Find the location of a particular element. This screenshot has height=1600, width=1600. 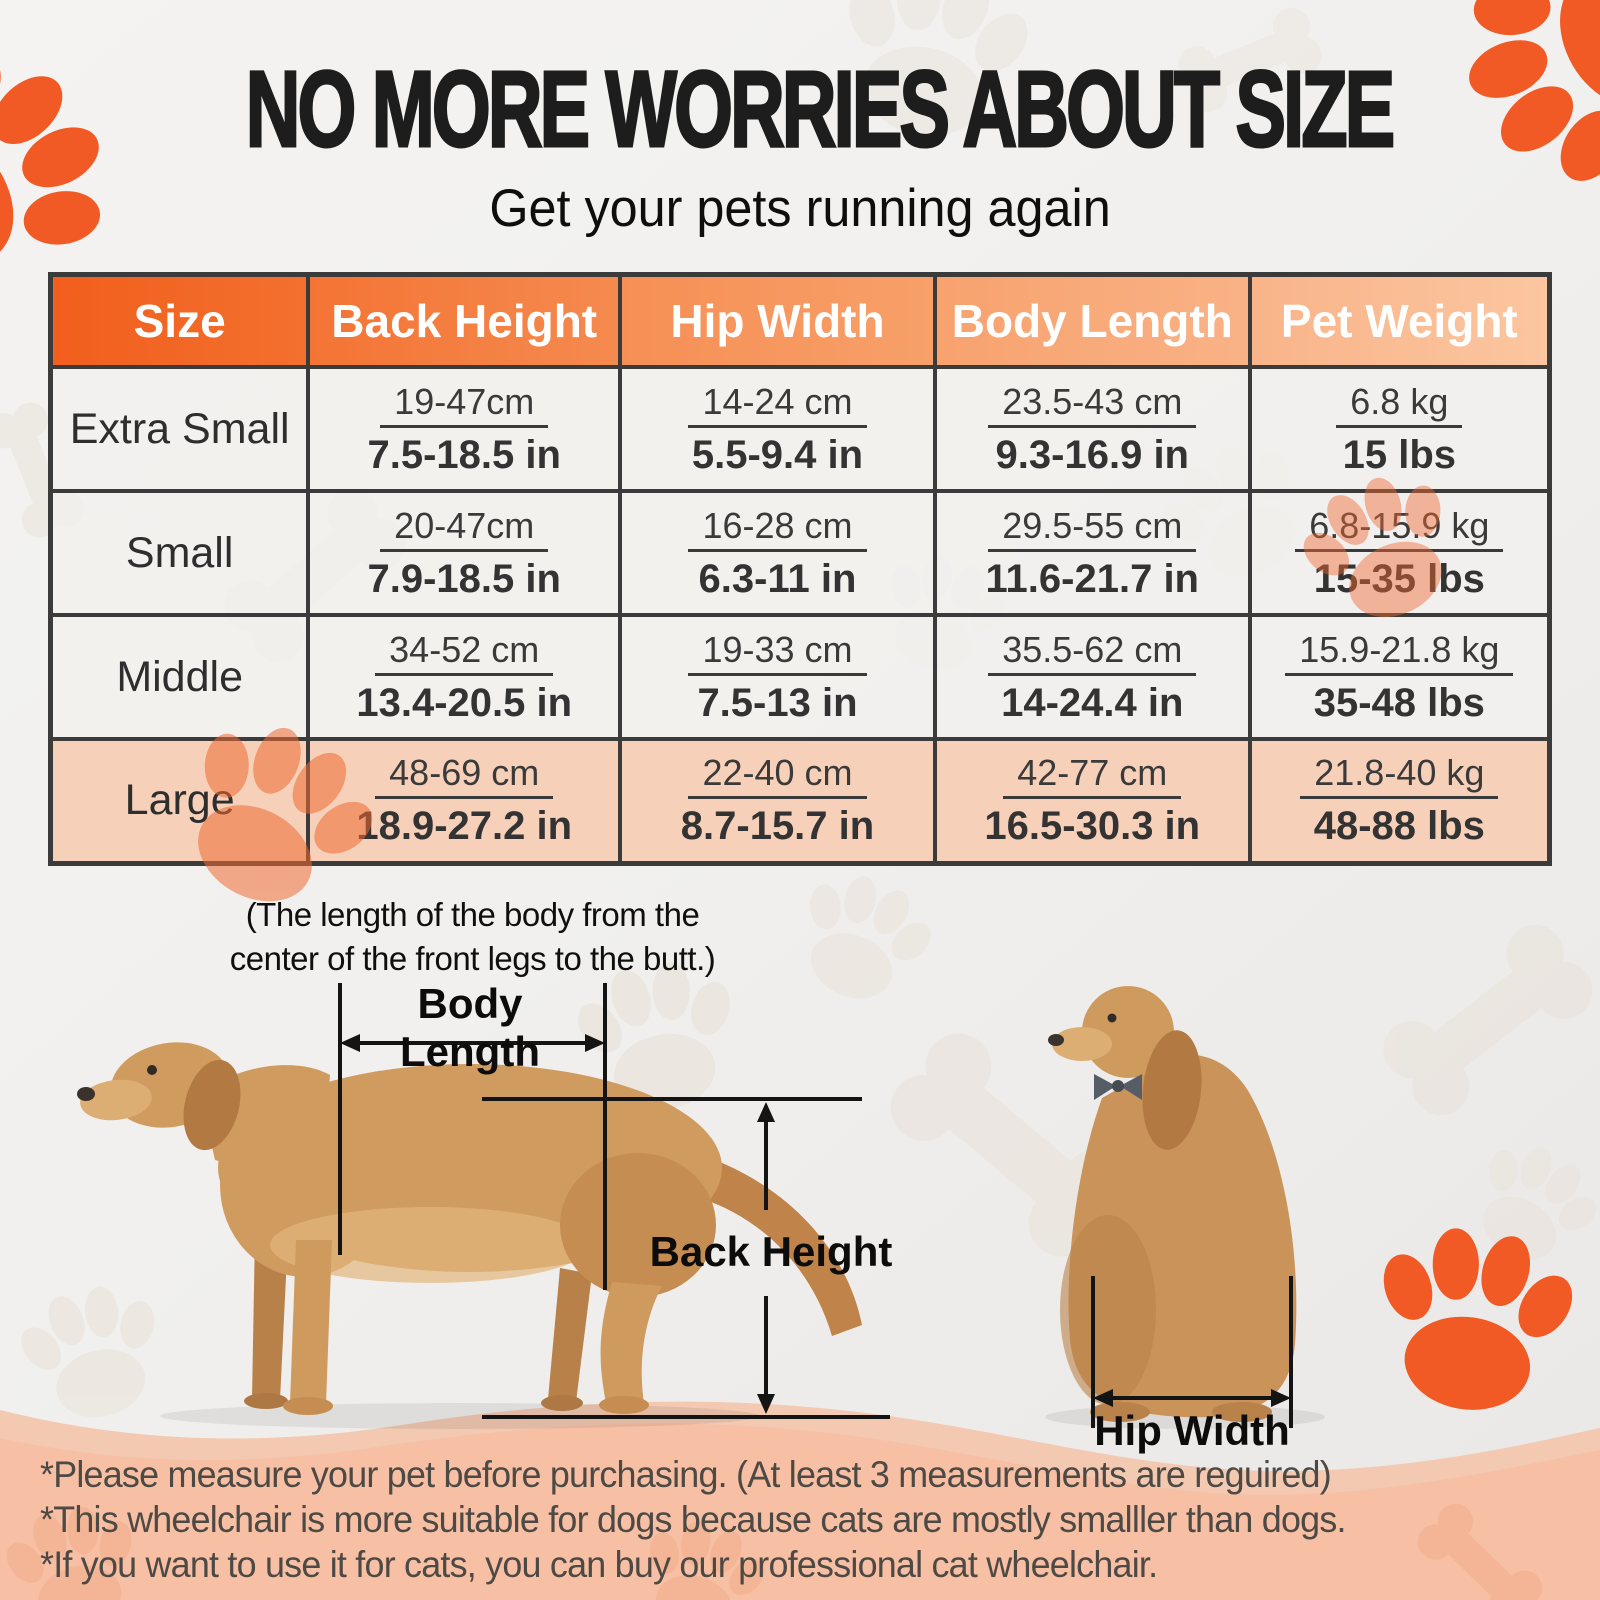

imperial-value: 7.5-18.5 in is located at coordinates (464, 454).